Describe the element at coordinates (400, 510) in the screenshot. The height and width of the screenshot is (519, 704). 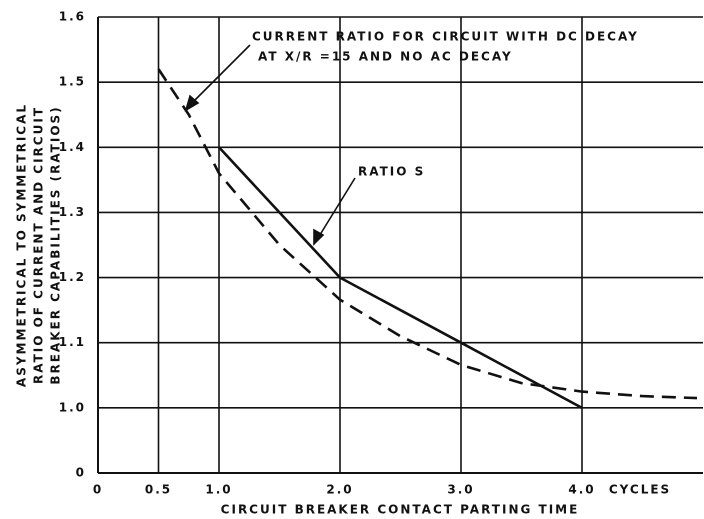
I see `x-axis-label: CIRCUIT BREAKER CONTACT PARTING TIME` at that location.